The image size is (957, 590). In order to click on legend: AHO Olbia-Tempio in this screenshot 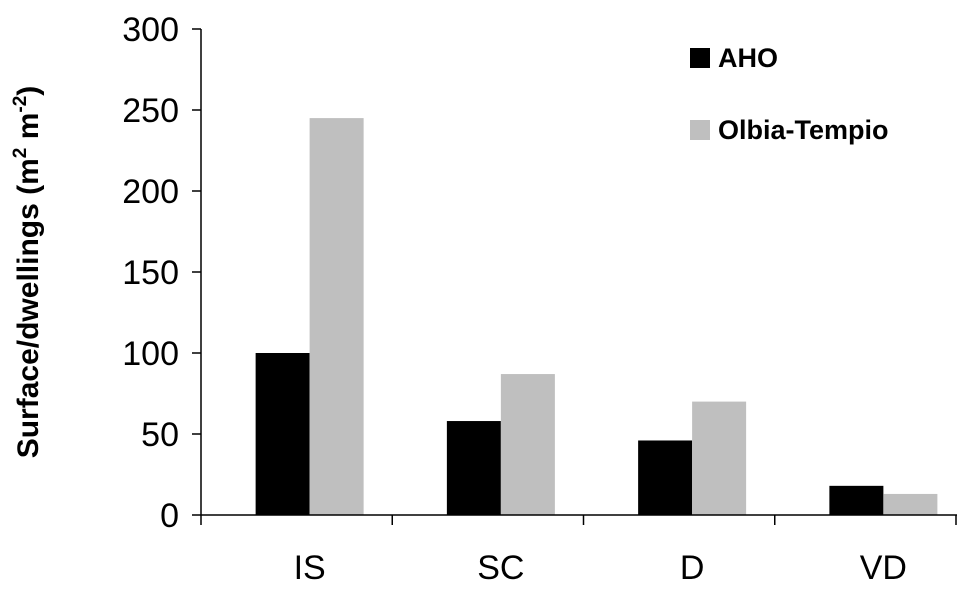, I will do `click(789, 94)`.